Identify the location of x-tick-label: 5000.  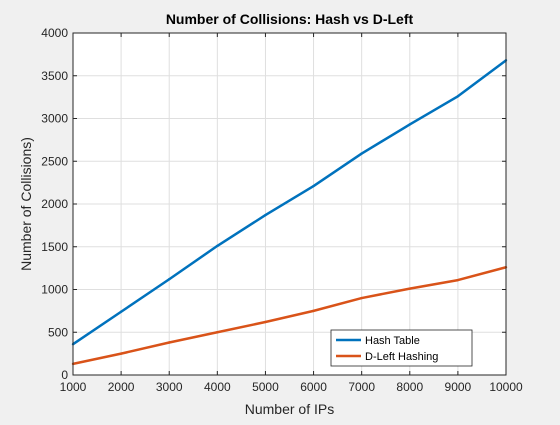
(265, 387).